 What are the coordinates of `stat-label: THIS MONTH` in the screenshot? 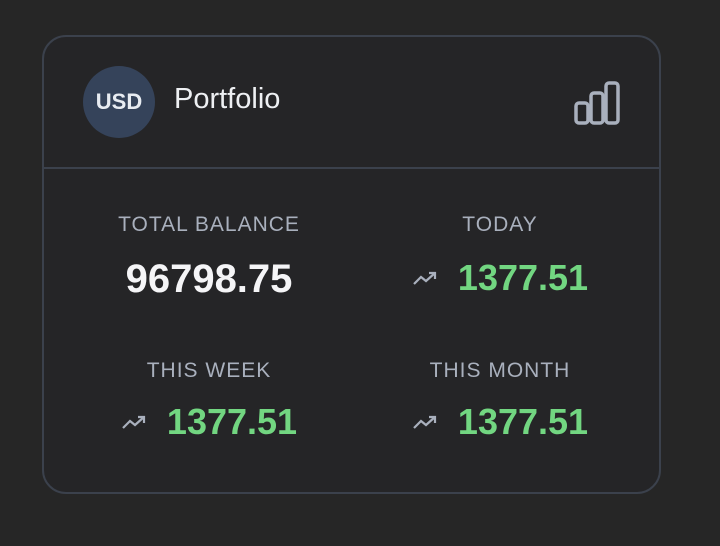 It's located at (500, 370).